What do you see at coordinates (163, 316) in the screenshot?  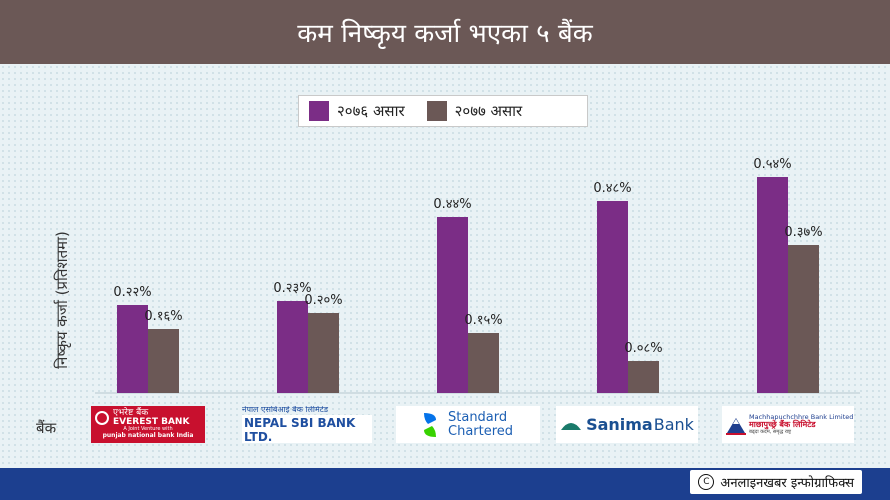 I see `data-label-2077-0: 0.१६%` at bounding box center [163, 316].